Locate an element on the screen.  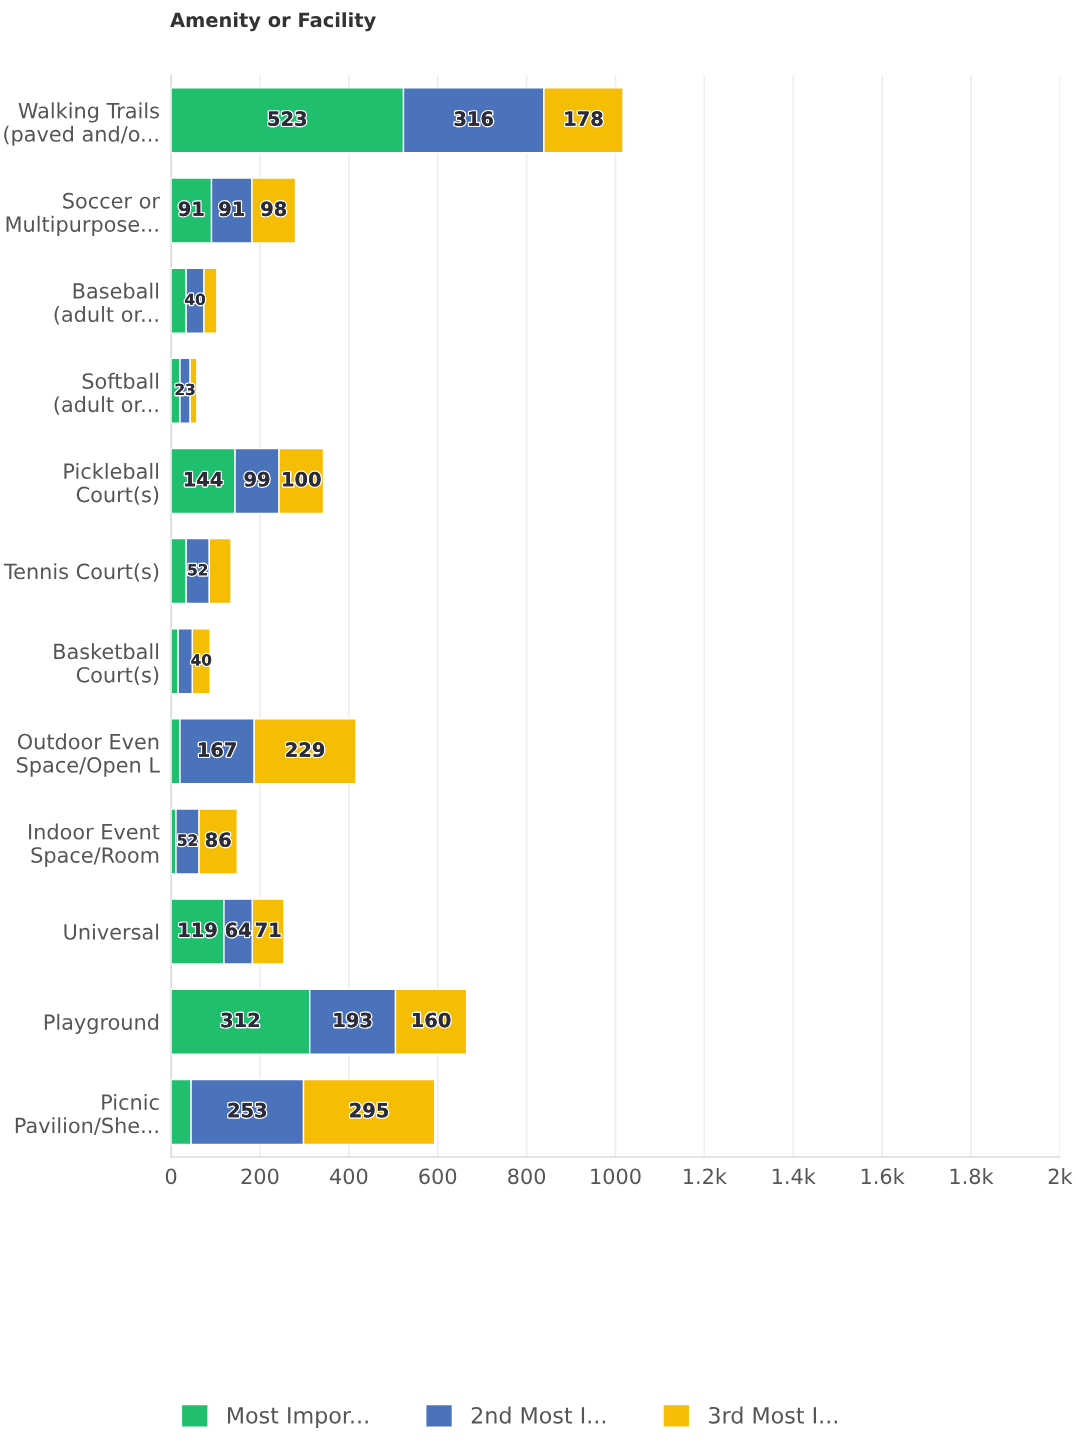
data-label: 253 is located at coordinates (247, 1110).